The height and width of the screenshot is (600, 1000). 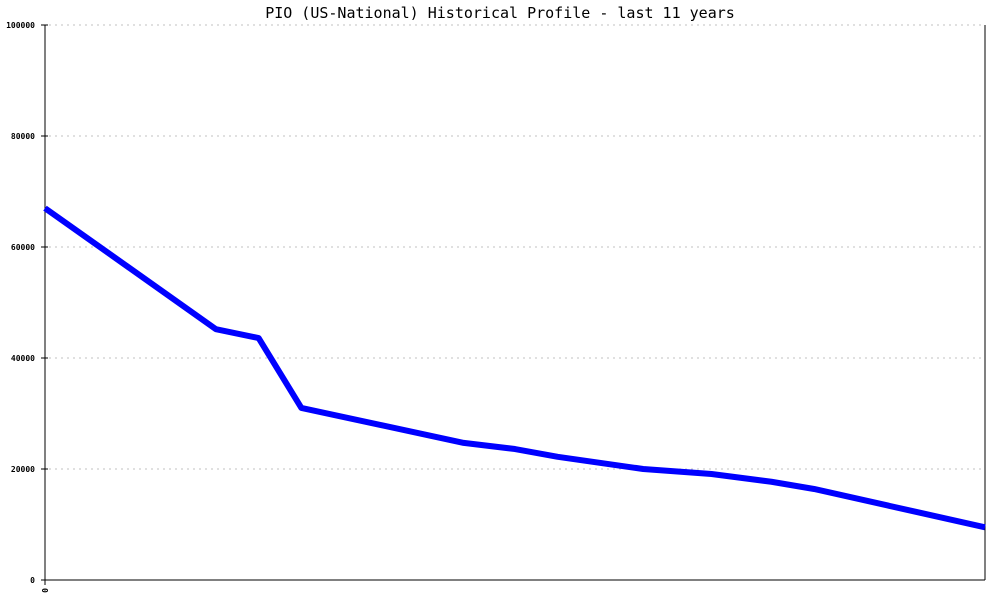 I want to click on y-tick-label: 0, so click(x=32, y=580).